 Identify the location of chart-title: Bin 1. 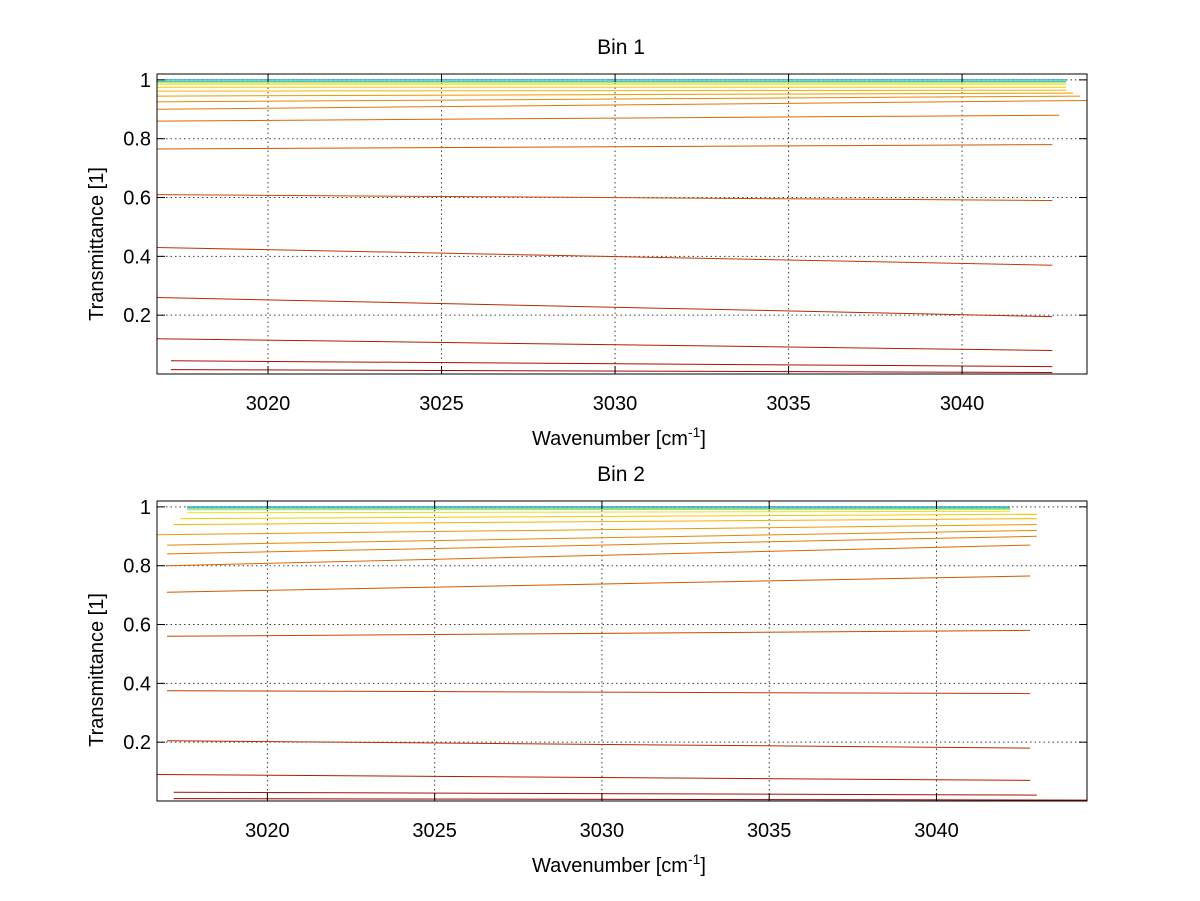
(621, 47).